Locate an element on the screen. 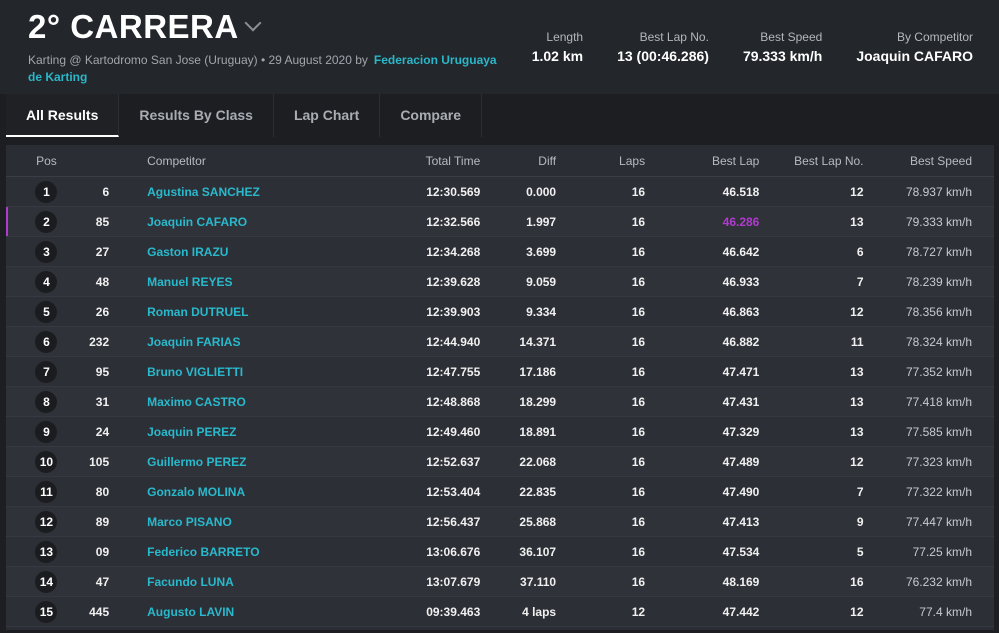 Image resolution: width=999 pixels, height=633 pixels. position-cell: 7 is located at coordinates (46, 371).